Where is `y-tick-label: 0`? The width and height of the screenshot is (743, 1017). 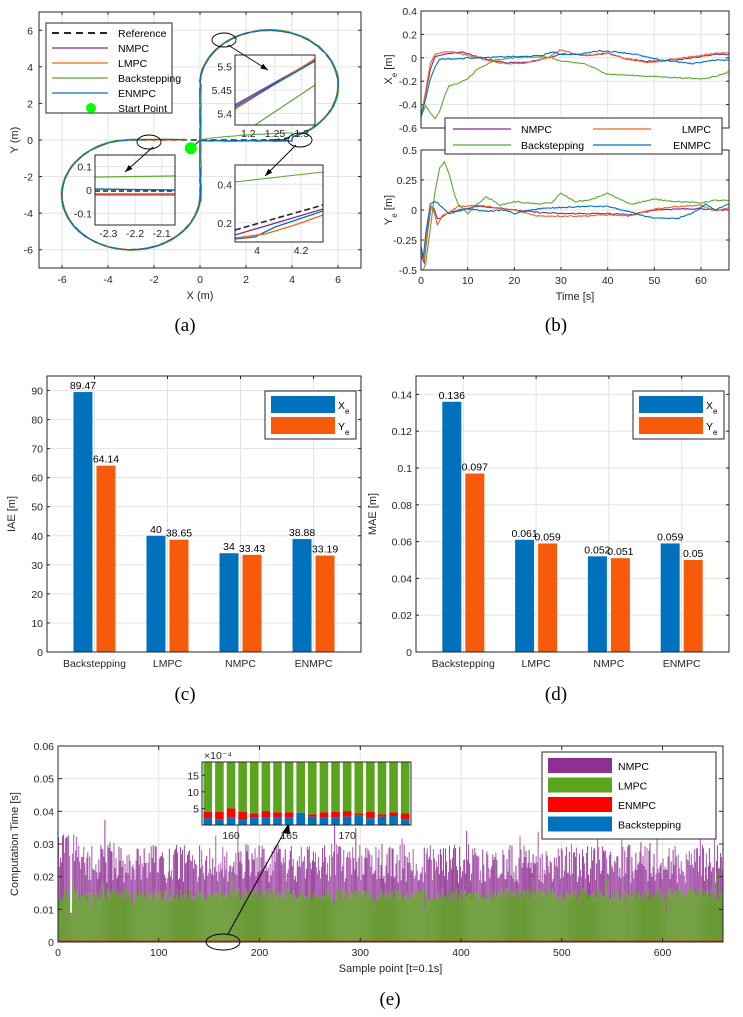 y-tick-label: 0 is located at coordinates (409, 653).